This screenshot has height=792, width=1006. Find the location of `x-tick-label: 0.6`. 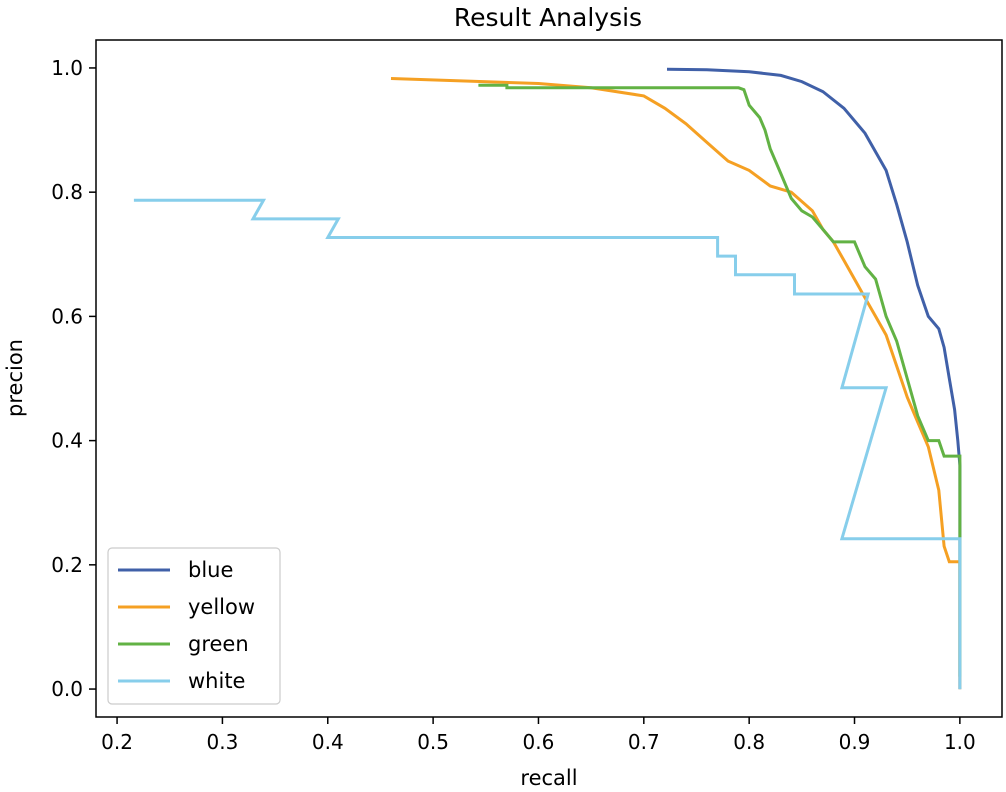

x-tick-label: 0.6 is located at coordinates (539, 742).